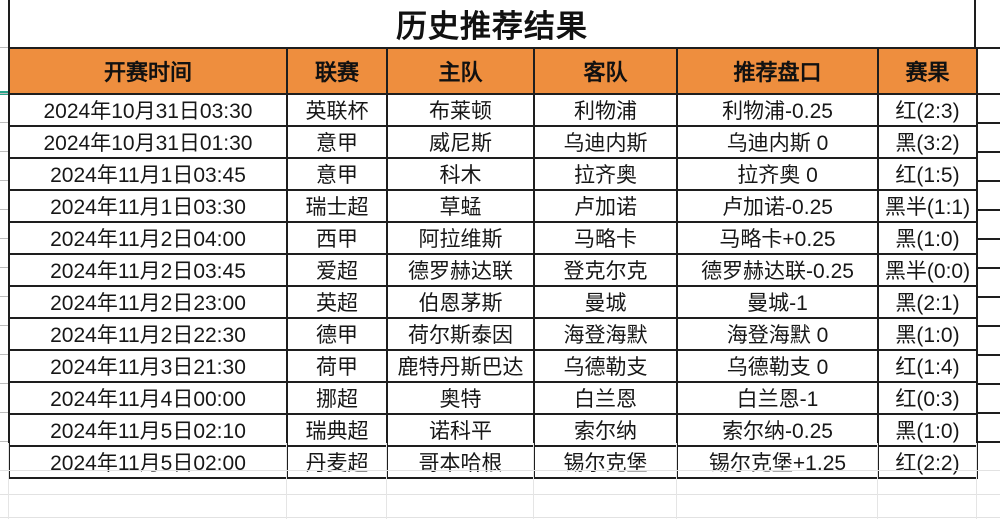  I want to click on handicap-cell: 乌迪内斯 0, so click(777, 142).